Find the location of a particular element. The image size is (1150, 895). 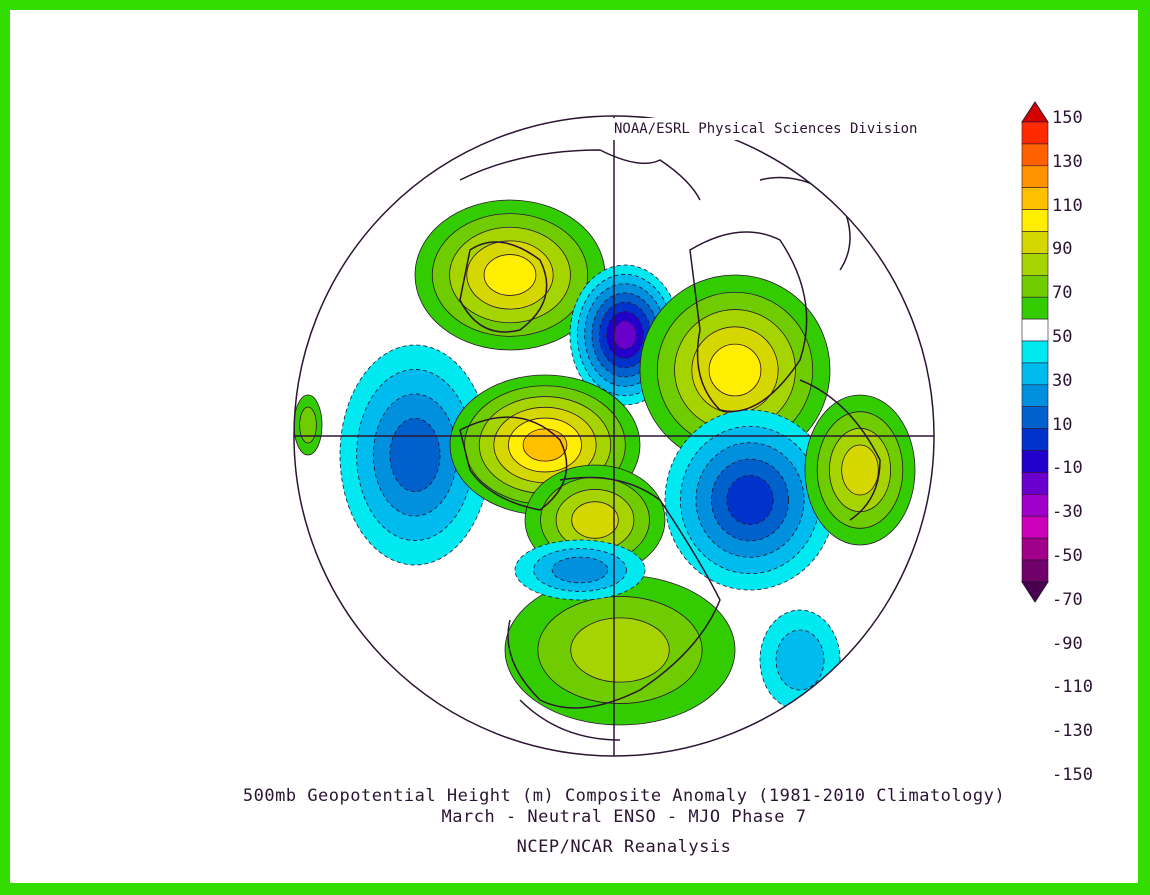

colorbar-tick-label: 70 is located at coordinates (1062, 293).